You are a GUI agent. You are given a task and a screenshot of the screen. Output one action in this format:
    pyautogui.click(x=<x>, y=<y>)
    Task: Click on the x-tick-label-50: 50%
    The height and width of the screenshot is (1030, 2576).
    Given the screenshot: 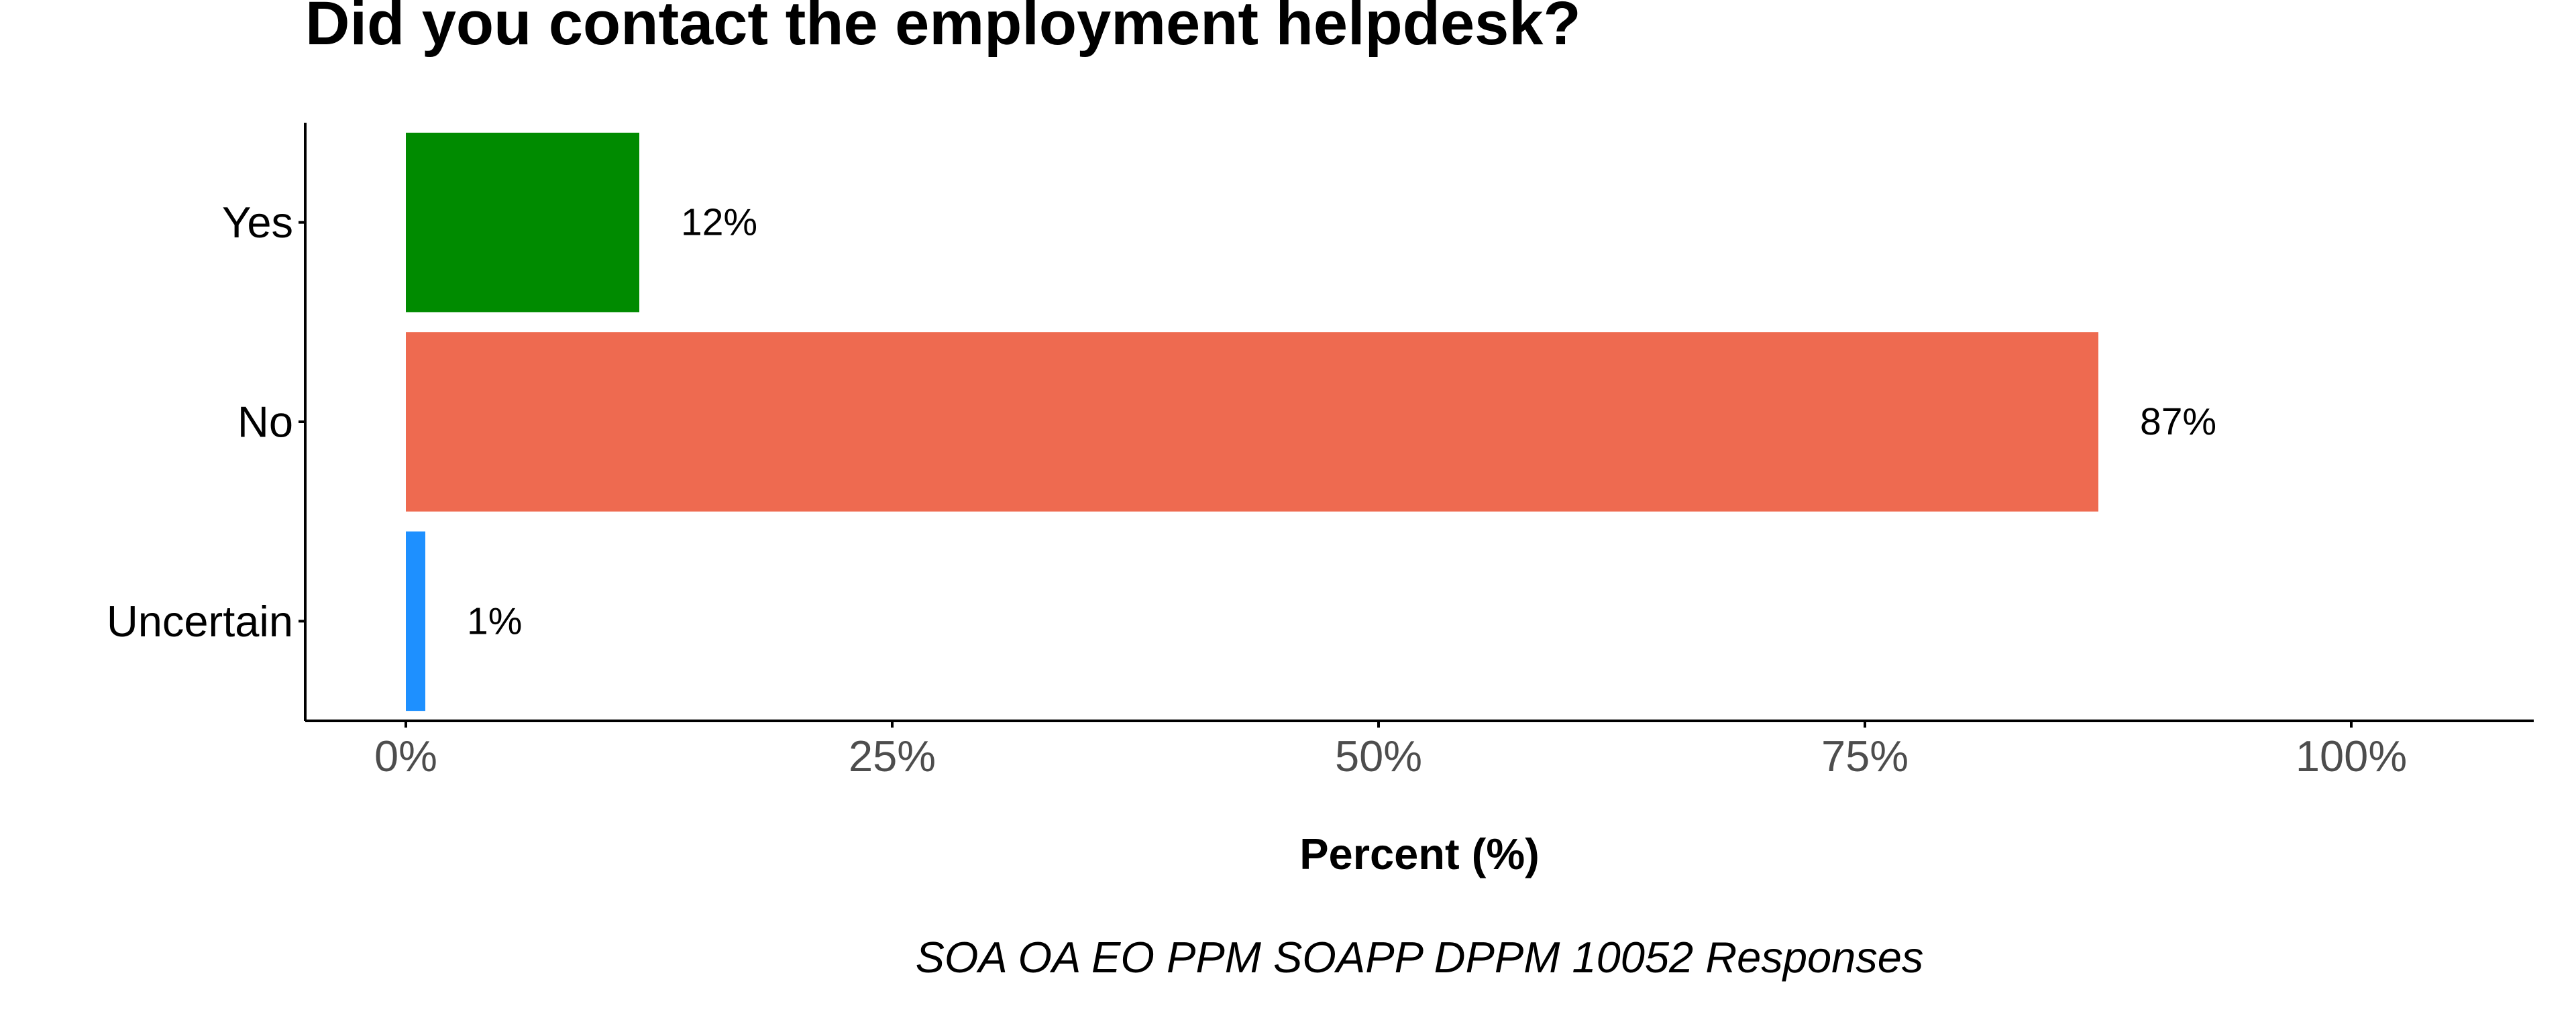 What is the action you would take?
    pyautogui.click(x=1378, y=756)
    